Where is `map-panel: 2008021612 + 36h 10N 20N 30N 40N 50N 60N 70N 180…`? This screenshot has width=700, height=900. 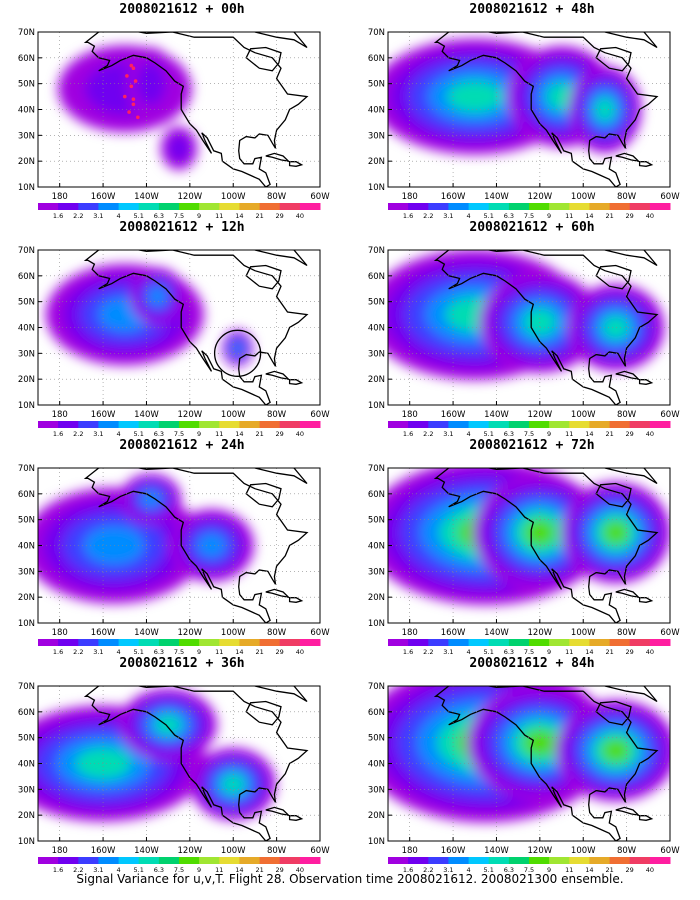
map-panel: 2008021612 + 36h 10N 20N 30N 40N 50N 60N 70N 180… is located at coordinates (167, 765).